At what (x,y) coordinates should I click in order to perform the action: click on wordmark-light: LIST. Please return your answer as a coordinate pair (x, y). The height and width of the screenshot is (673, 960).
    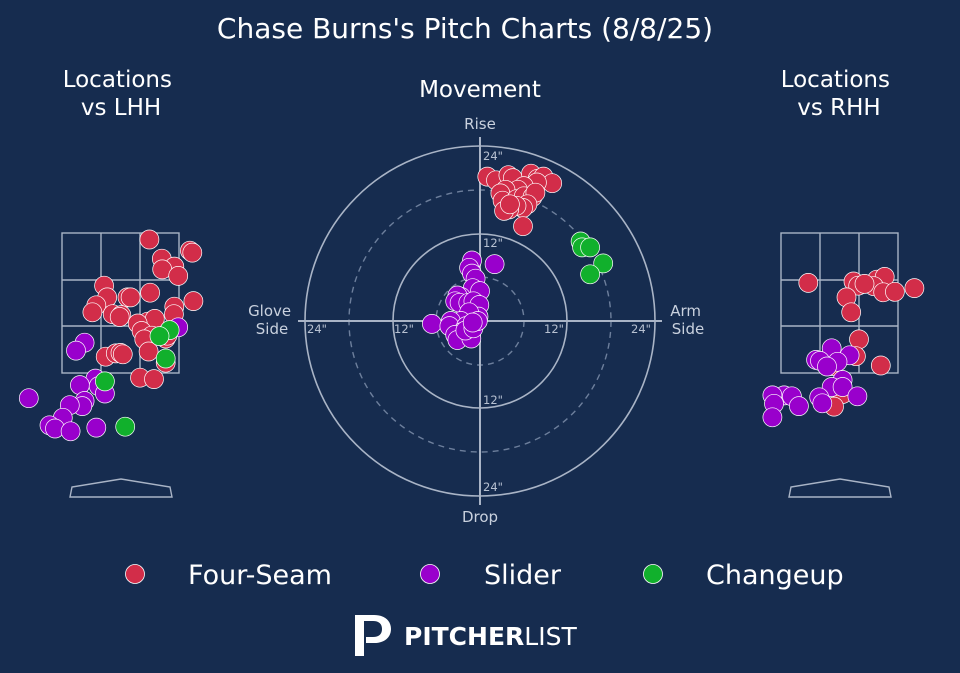
    Looking at the image, I should click on (550, 636).